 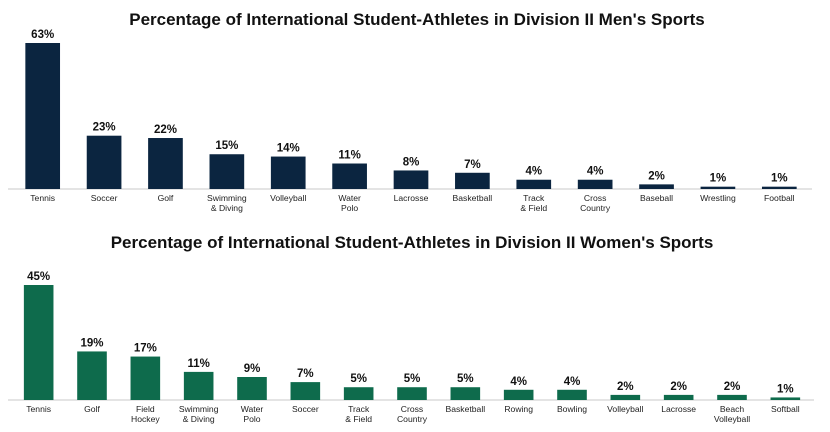 I want to click on category-label: Bowling, so click(x=572, y=409).